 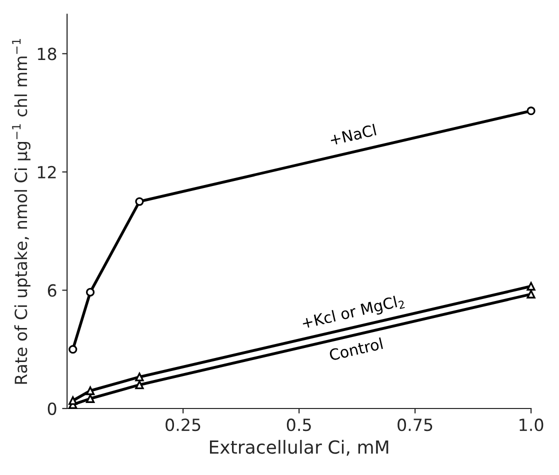 What do you see at coordinates (352, 135) in the screenshot?
I see `text: +NaCl` at bounding box center [352, 135].